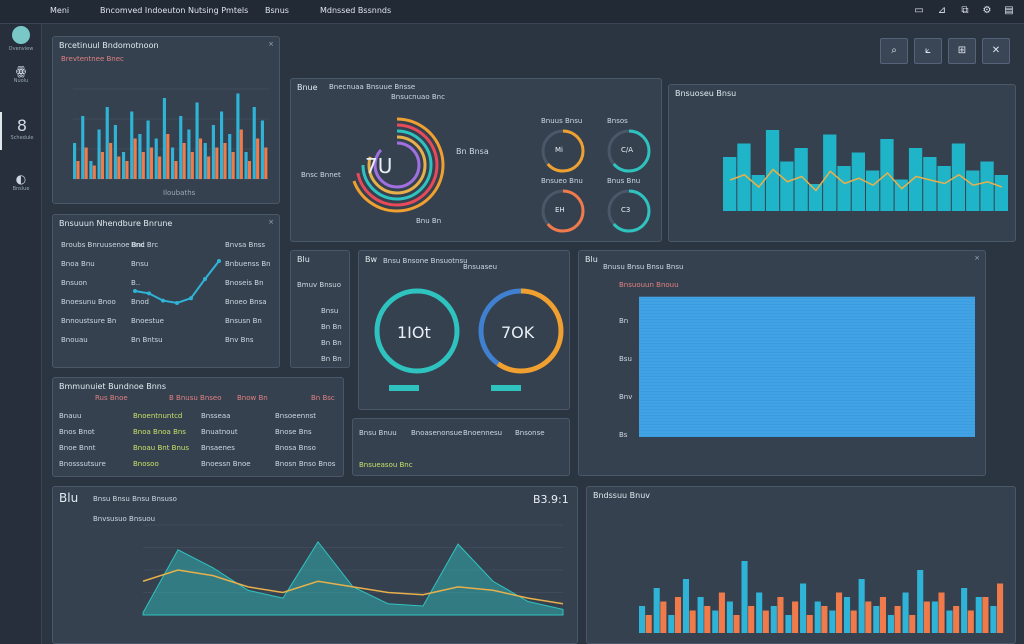  I want to click on chart-icon: ⊿, so click(942, 10).